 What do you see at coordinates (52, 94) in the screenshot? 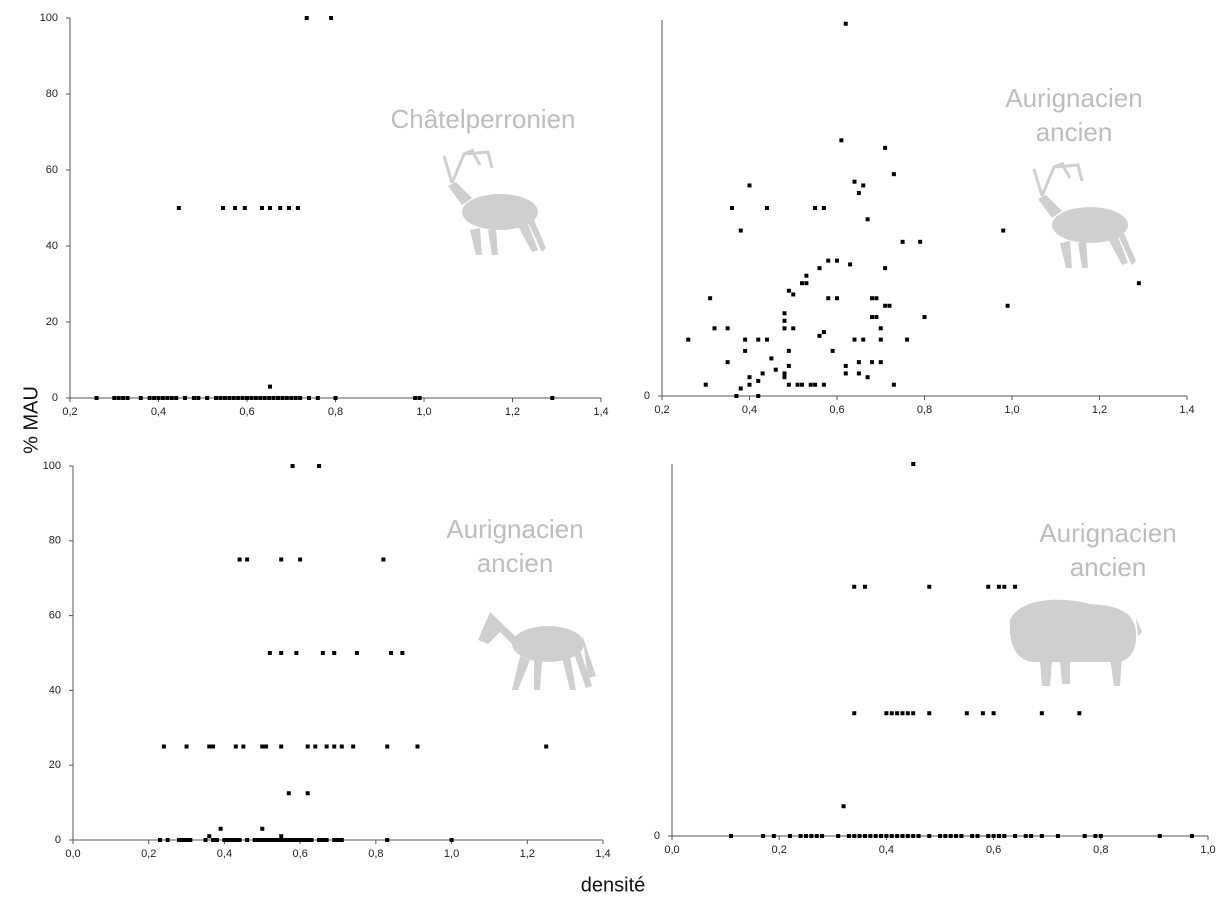
I see `y-tick-label: 80` at bounding box center [52, 94].